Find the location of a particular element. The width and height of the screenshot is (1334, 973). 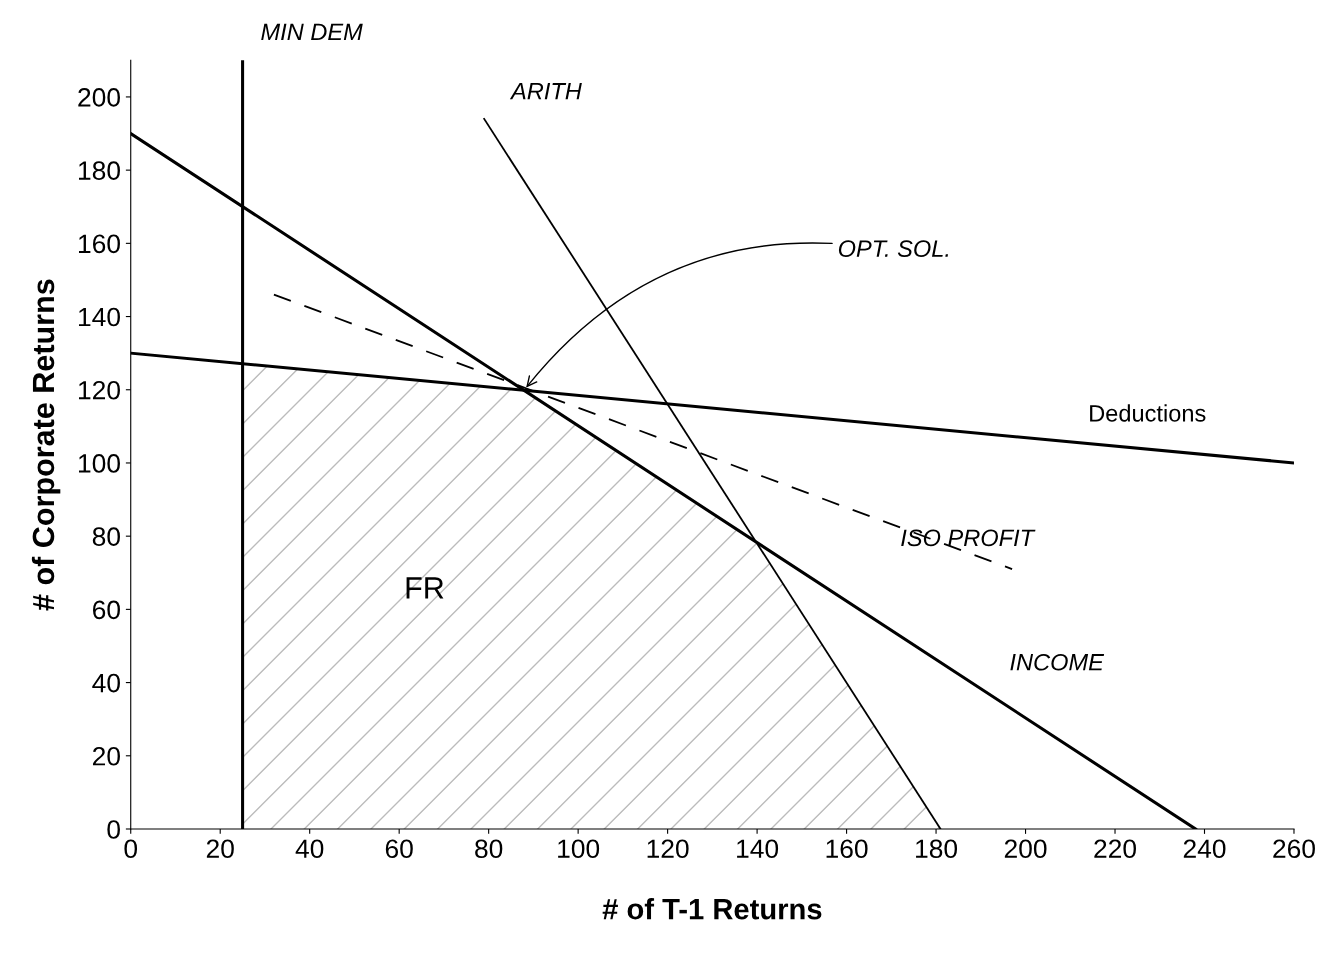

x-tick-label: 100 is located at coordinates (579, 849).